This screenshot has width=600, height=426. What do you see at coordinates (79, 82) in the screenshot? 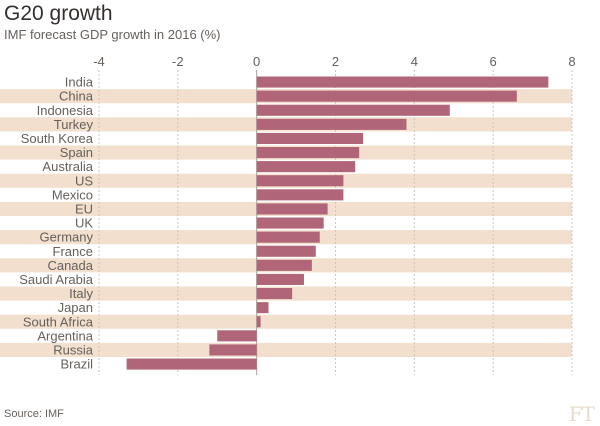
I see `category-label: India` at bounding box center [79, 82].